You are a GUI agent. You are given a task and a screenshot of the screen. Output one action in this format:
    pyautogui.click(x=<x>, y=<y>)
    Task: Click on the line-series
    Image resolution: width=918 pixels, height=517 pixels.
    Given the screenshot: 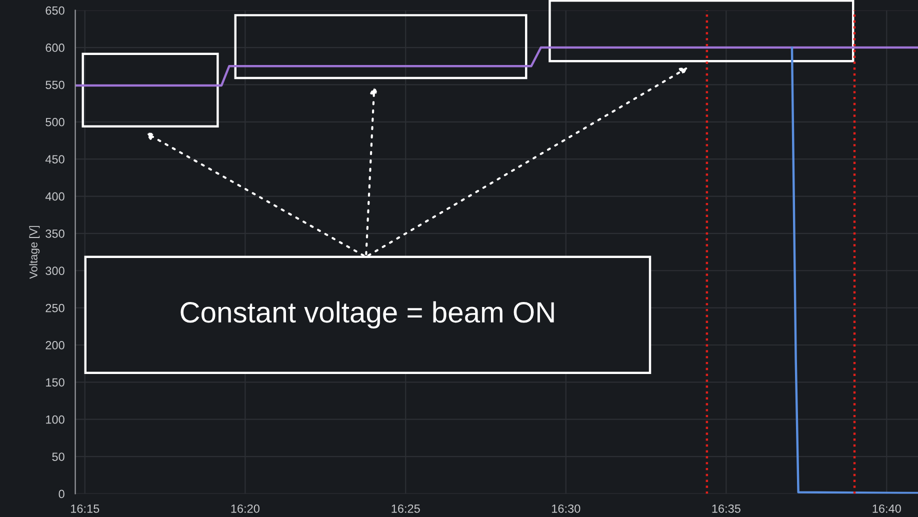 What is the action you would take?
    pyautogui.click(x=854, y=270)
    